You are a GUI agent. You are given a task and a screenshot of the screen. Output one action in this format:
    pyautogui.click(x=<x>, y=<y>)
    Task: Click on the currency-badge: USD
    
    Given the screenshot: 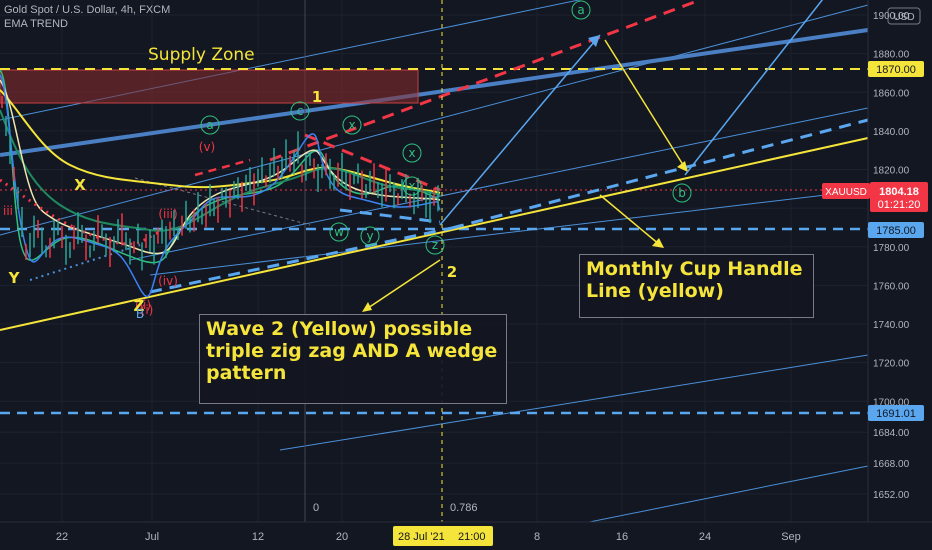 What is the action you would take?
    pyautogui.click(x=904, y=16)
    